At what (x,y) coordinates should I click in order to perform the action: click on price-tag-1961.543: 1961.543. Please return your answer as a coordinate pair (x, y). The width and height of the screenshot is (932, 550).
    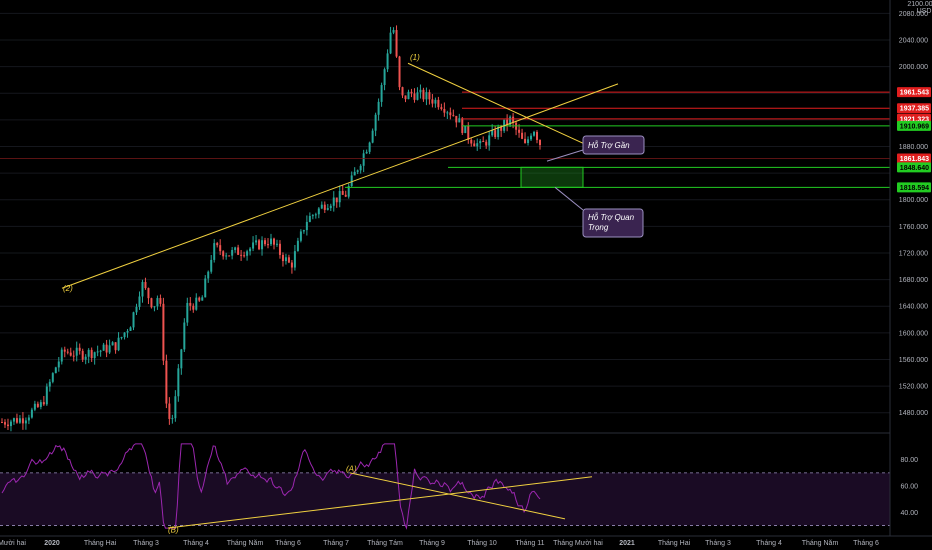
    Looking at the image, I should click on (914, 92).